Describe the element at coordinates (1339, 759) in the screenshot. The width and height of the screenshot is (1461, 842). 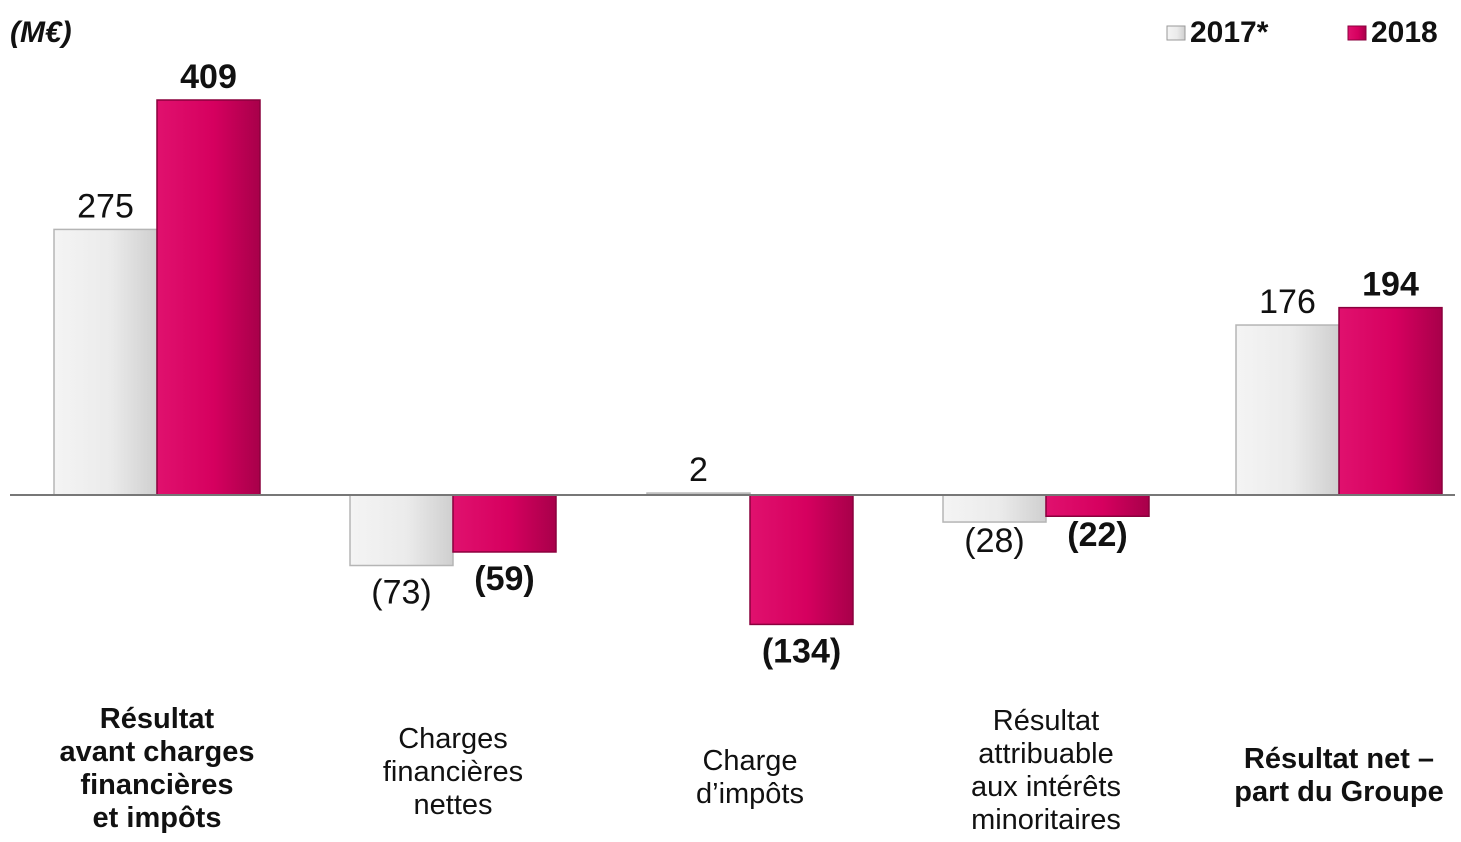
I see `category-label-4-line-0: Résultat net –` at that location.